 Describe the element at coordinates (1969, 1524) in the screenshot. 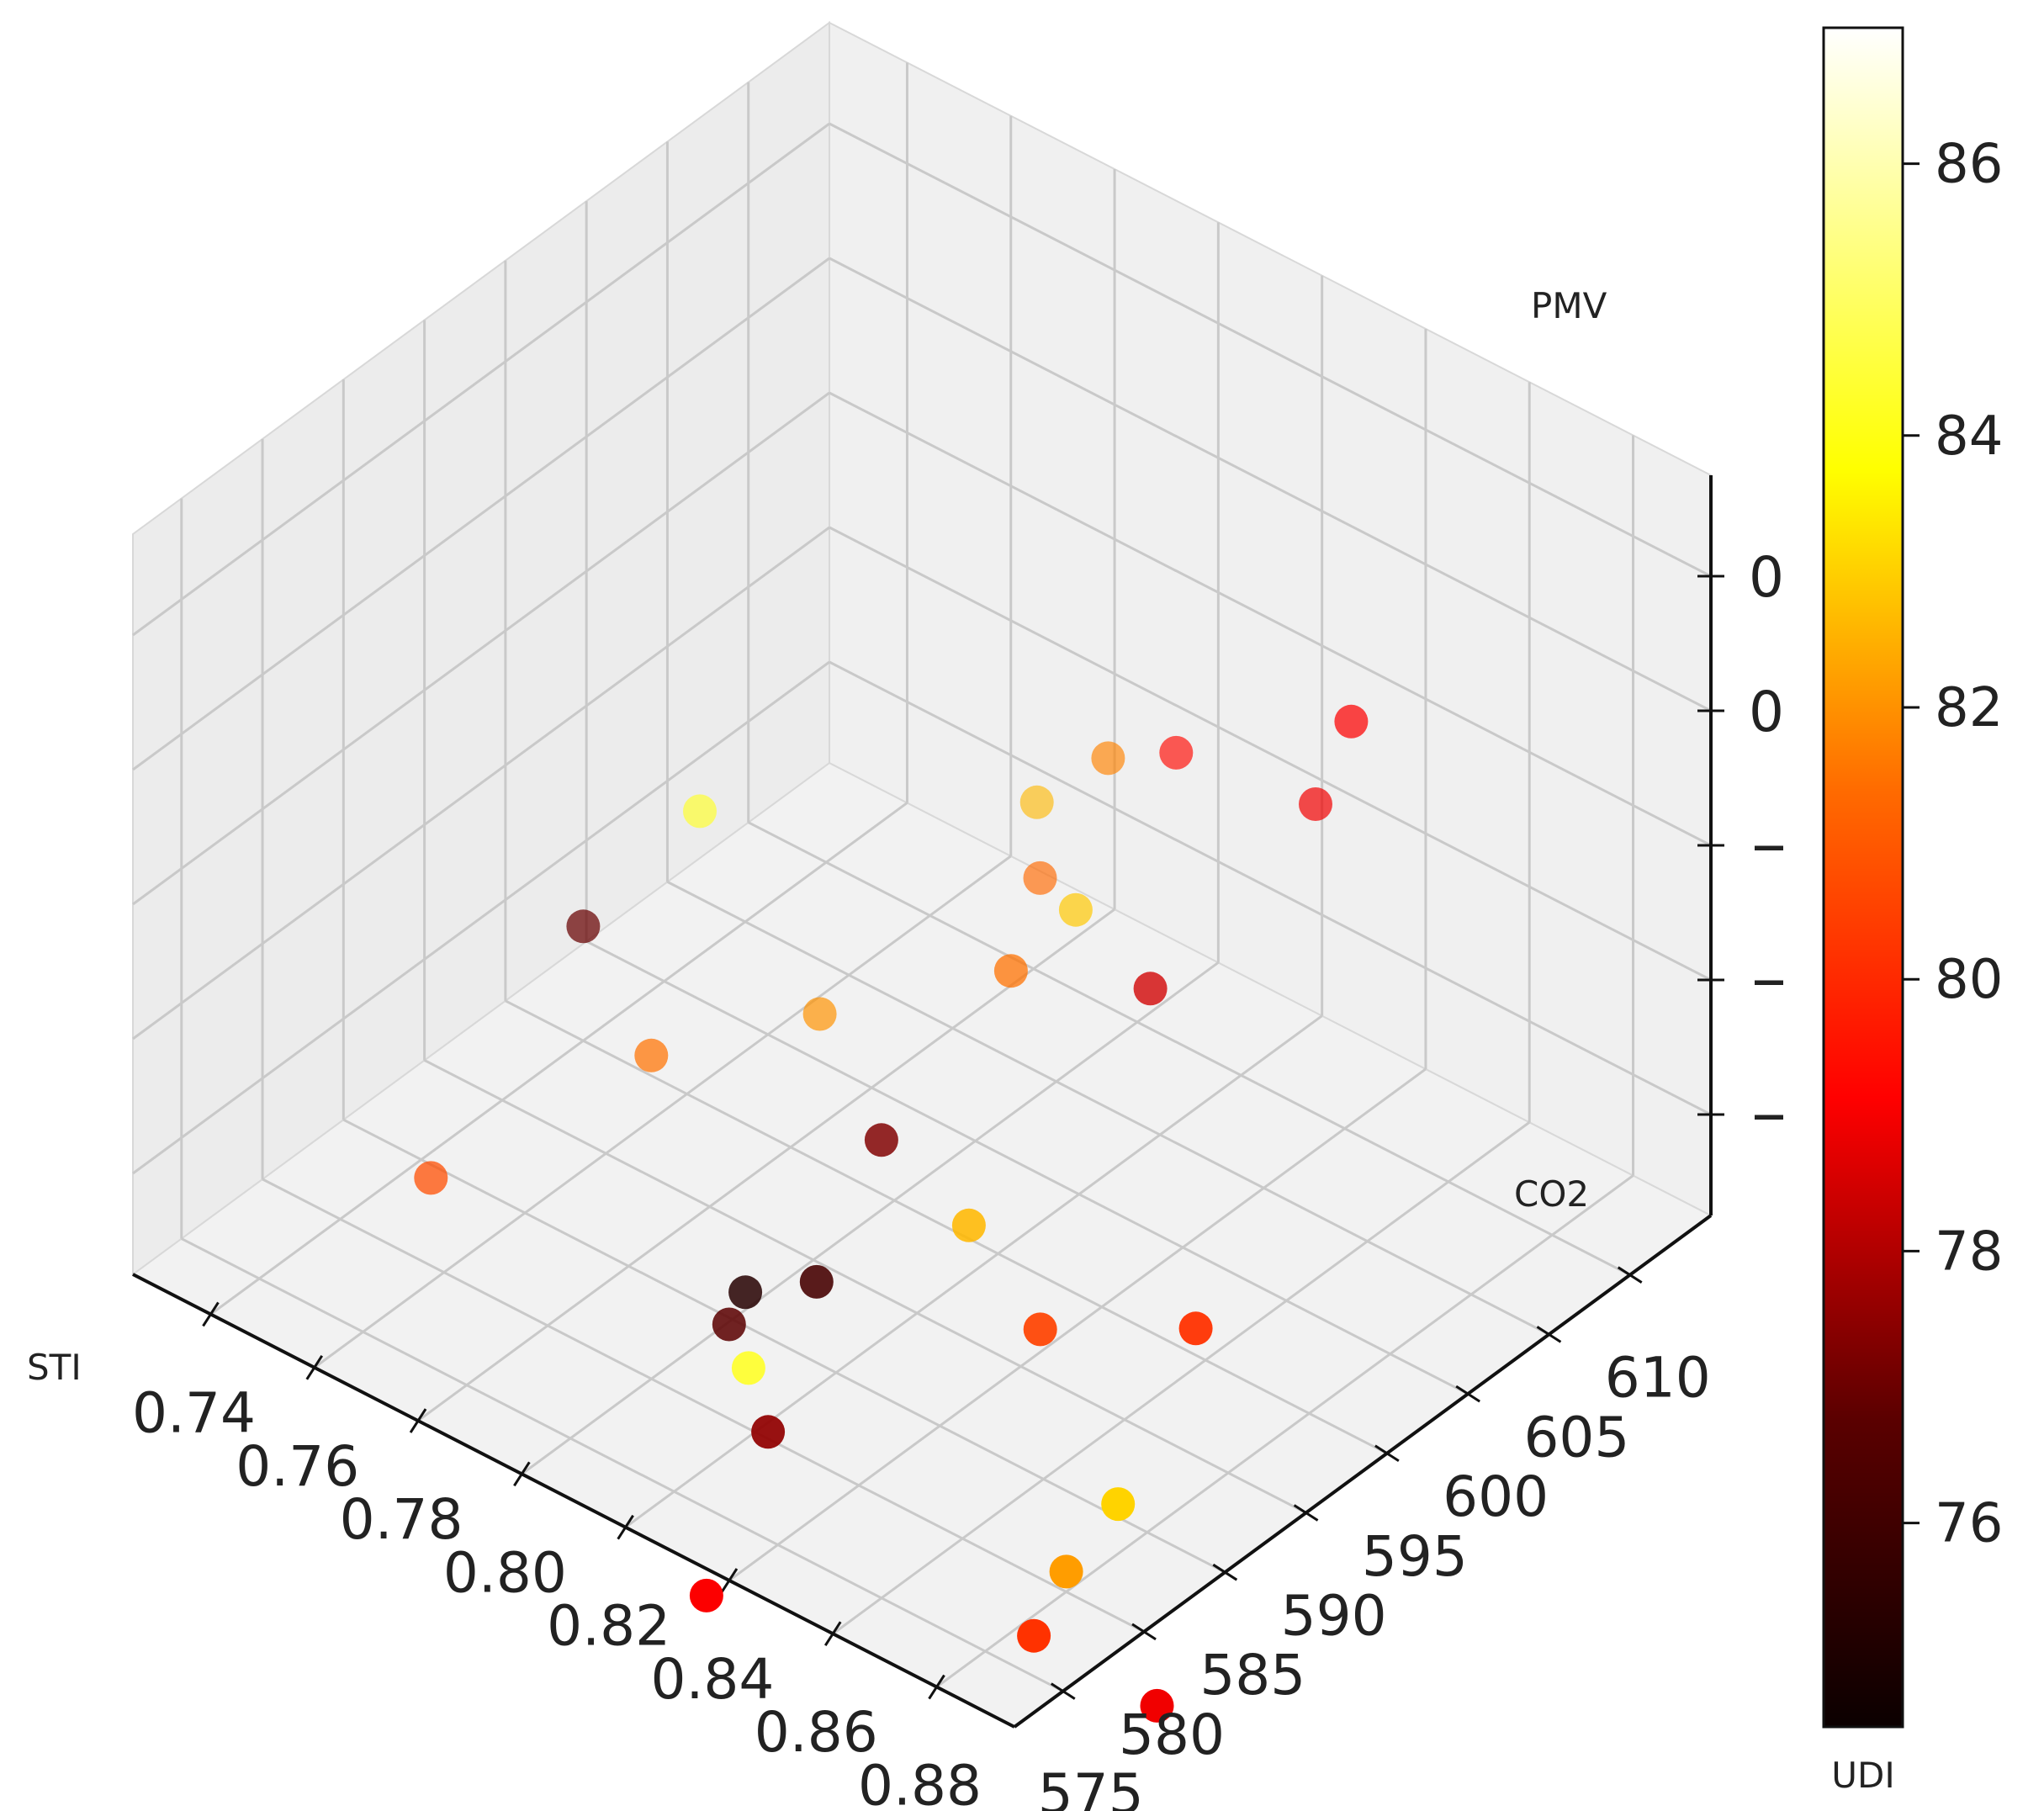

I see `colorbar-tick-label: 76` at that location.